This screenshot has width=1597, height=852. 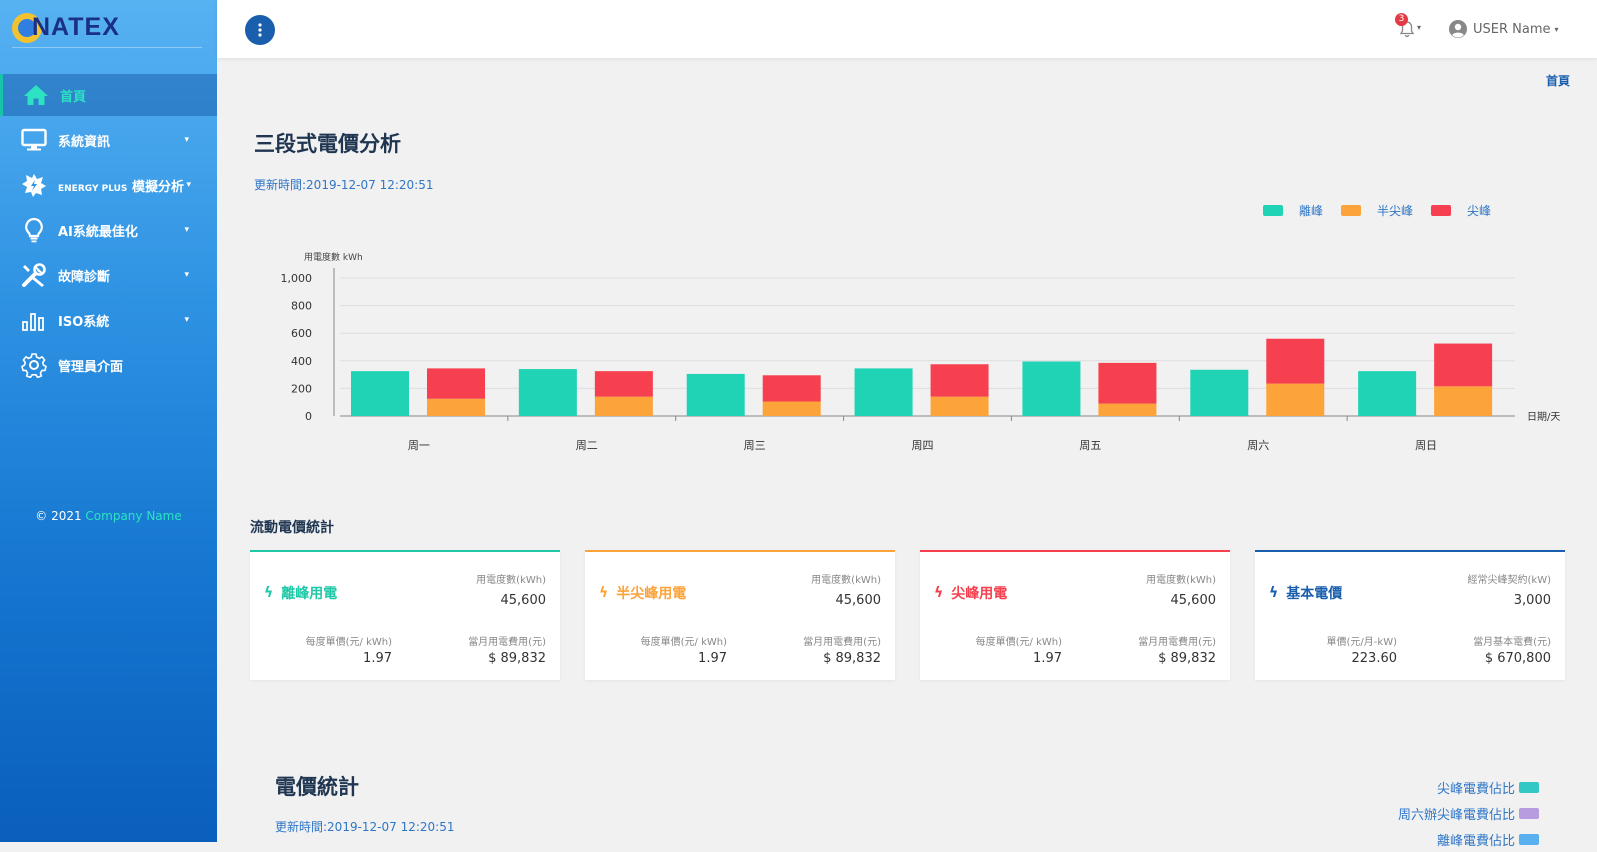 What do you see at coordinates (970, 593) in the screenshot?
I see `card-title: ϟ 尖峰用電` at bounding box center [970, 593].